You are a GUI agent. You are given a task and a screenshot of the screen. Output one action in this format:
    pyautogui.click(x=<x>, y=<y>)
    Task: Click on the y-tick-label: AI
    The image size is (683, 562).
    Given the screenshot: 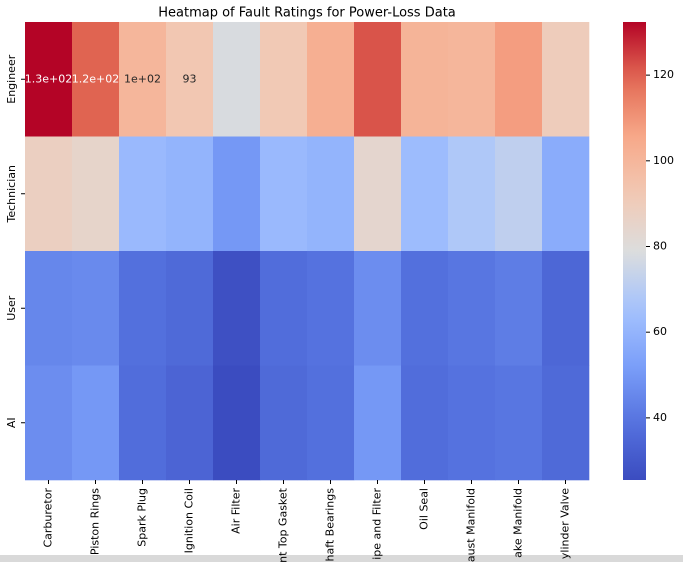 What is the action you would take?
    pyautogui.click(x=11, y=422)
    